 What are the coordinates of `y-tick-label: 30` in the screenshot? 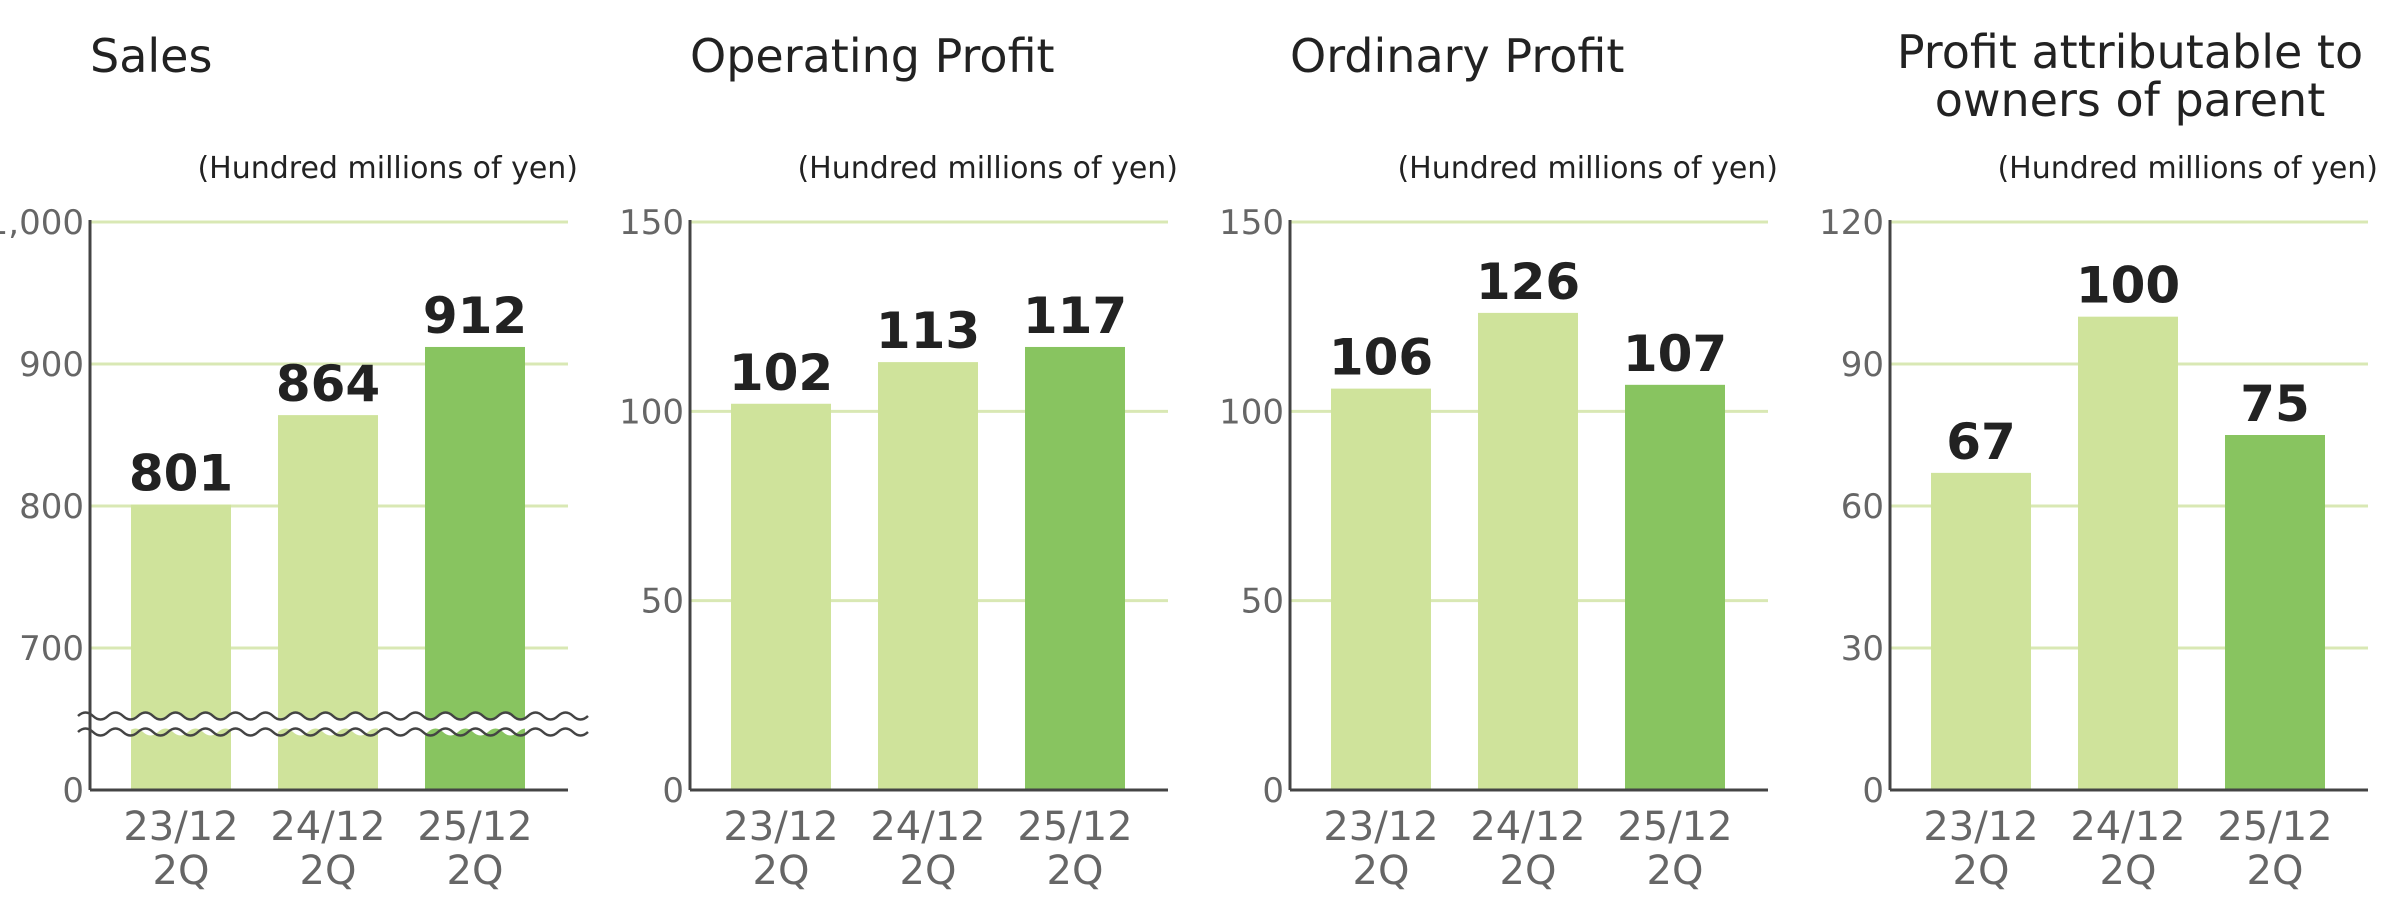 It's located at (1862, 649).